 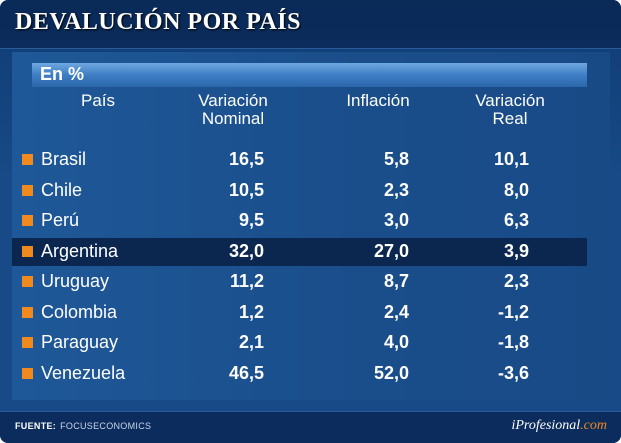 I want to click on cell-country: Perú, so click(x=60, y=220).